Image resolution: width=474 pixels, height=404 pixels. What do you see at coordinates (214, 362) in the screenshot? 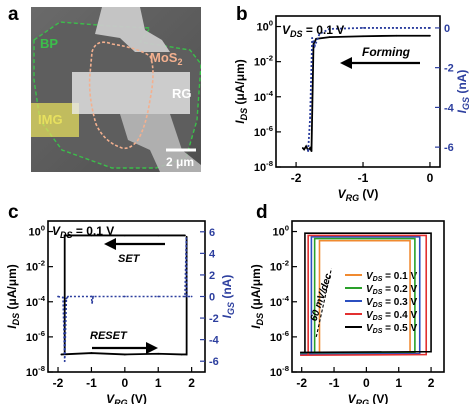
I see `panel-c-y2-tick-label: -6` at bounding box center [214, 362].